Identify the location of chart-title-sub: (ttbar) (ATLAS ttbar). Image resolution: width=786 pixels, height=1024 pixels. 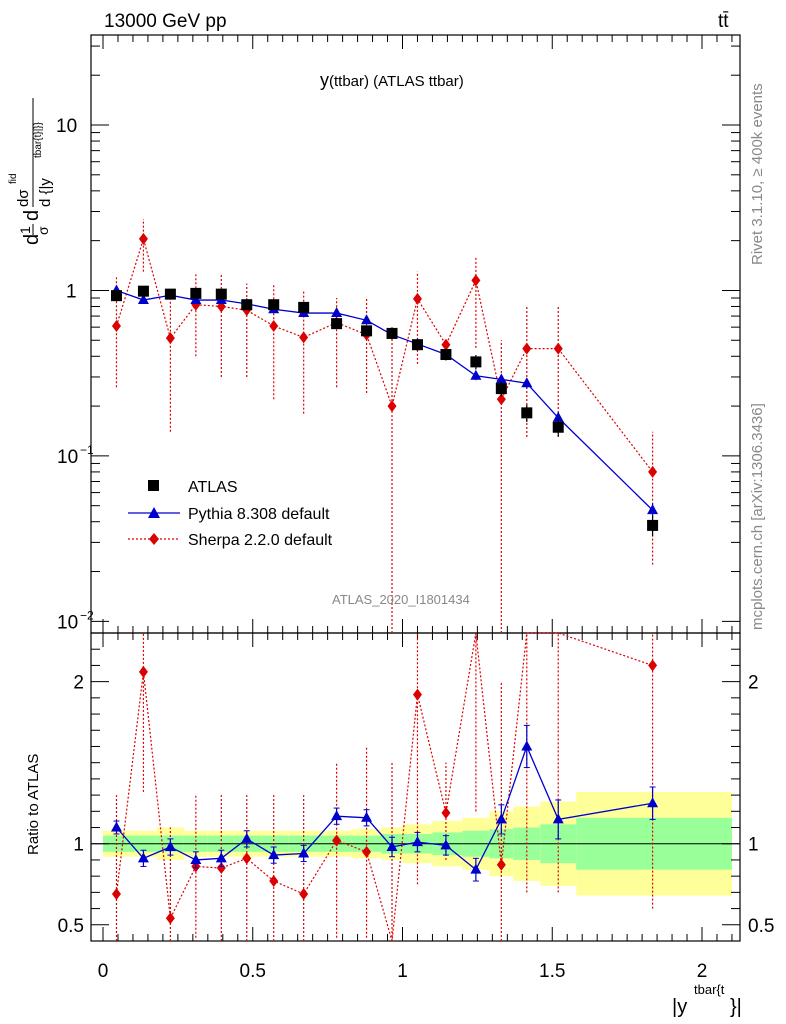
(396, 81).